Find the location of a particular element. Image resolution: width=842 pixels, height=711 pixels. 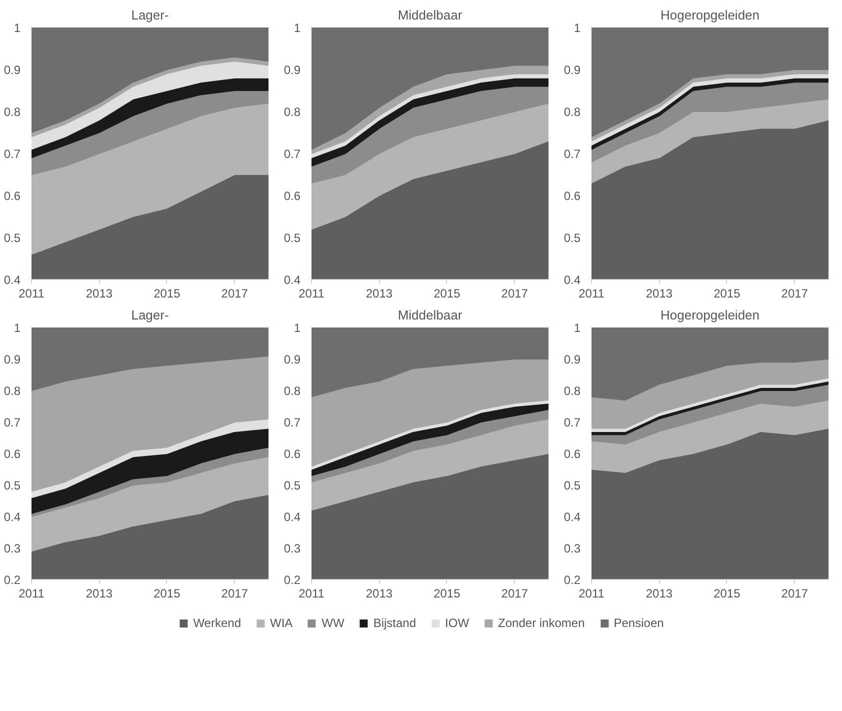

legend-label: Pensioen is located at coordinates (639, 623).